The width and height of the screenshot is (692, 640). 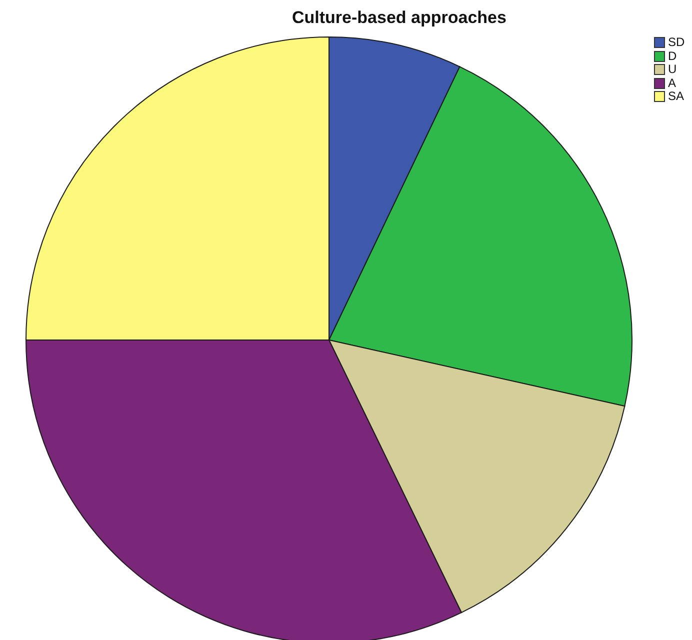 What do you see at coordinates (673, 83) in the screenshot?
I see `legend-label: A` at bounding box center [673, 83].